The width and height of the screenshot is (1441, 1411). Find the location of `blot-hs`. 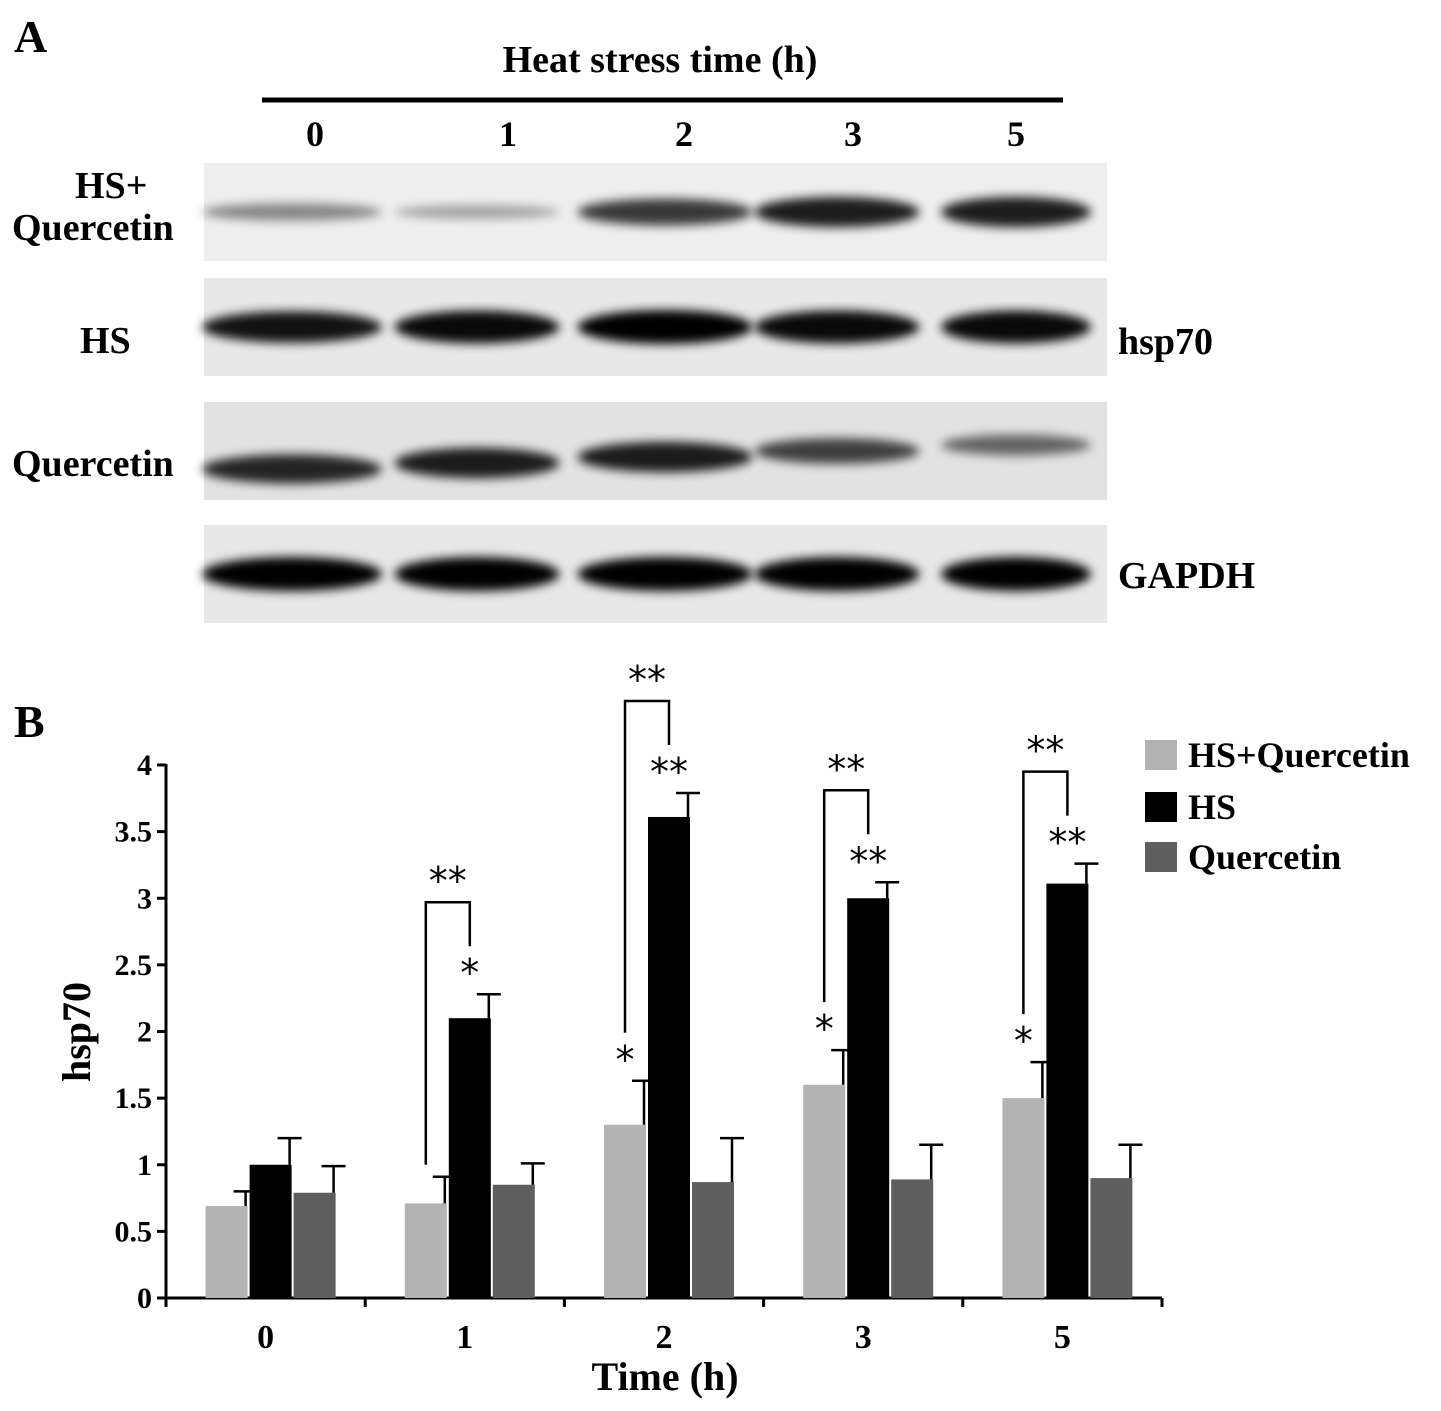

blot-hs is located at coordinates (654, 327).